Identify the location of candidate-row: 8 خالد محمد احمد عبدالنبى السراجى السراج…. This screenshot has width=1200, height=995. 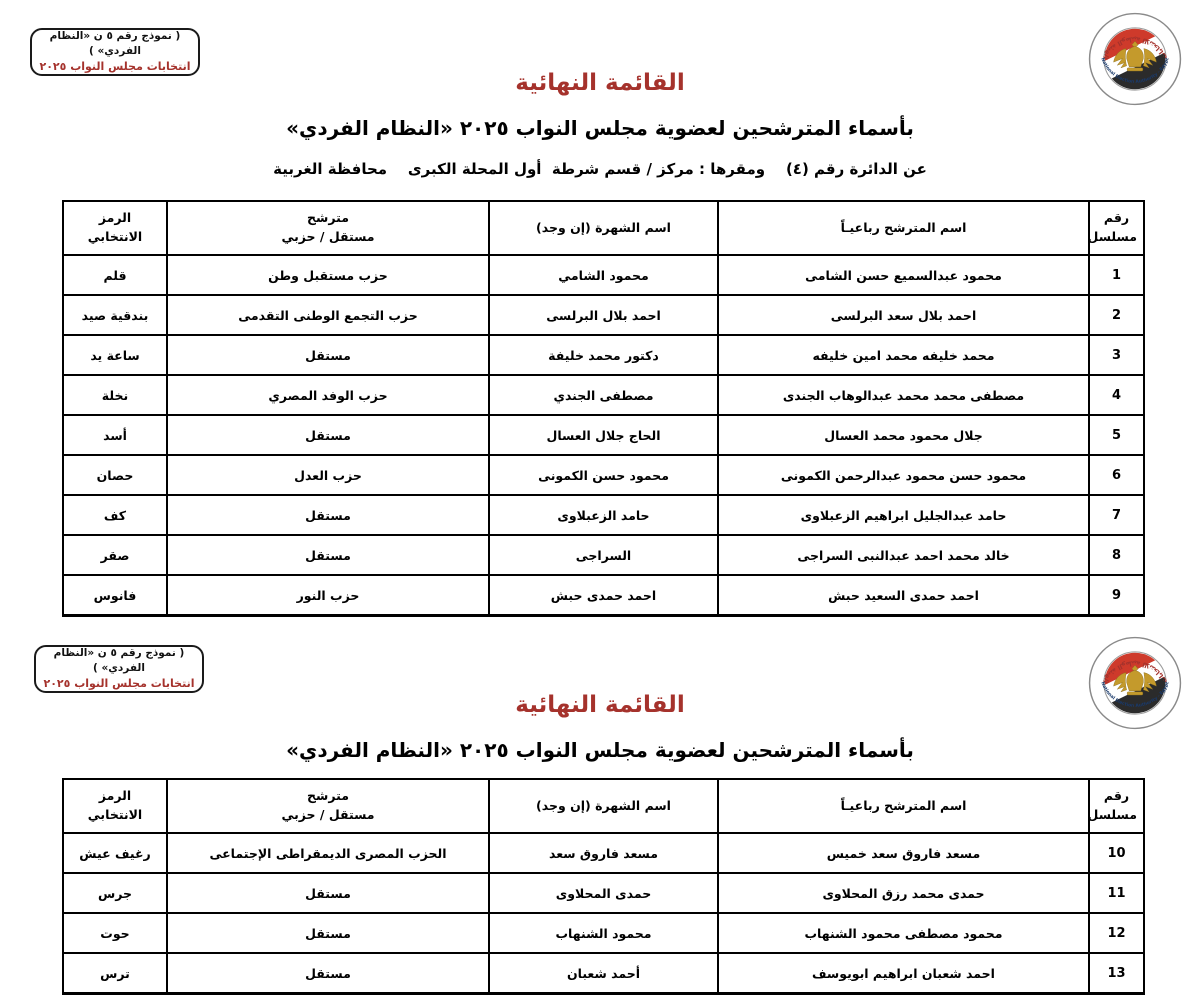
(603, 555).